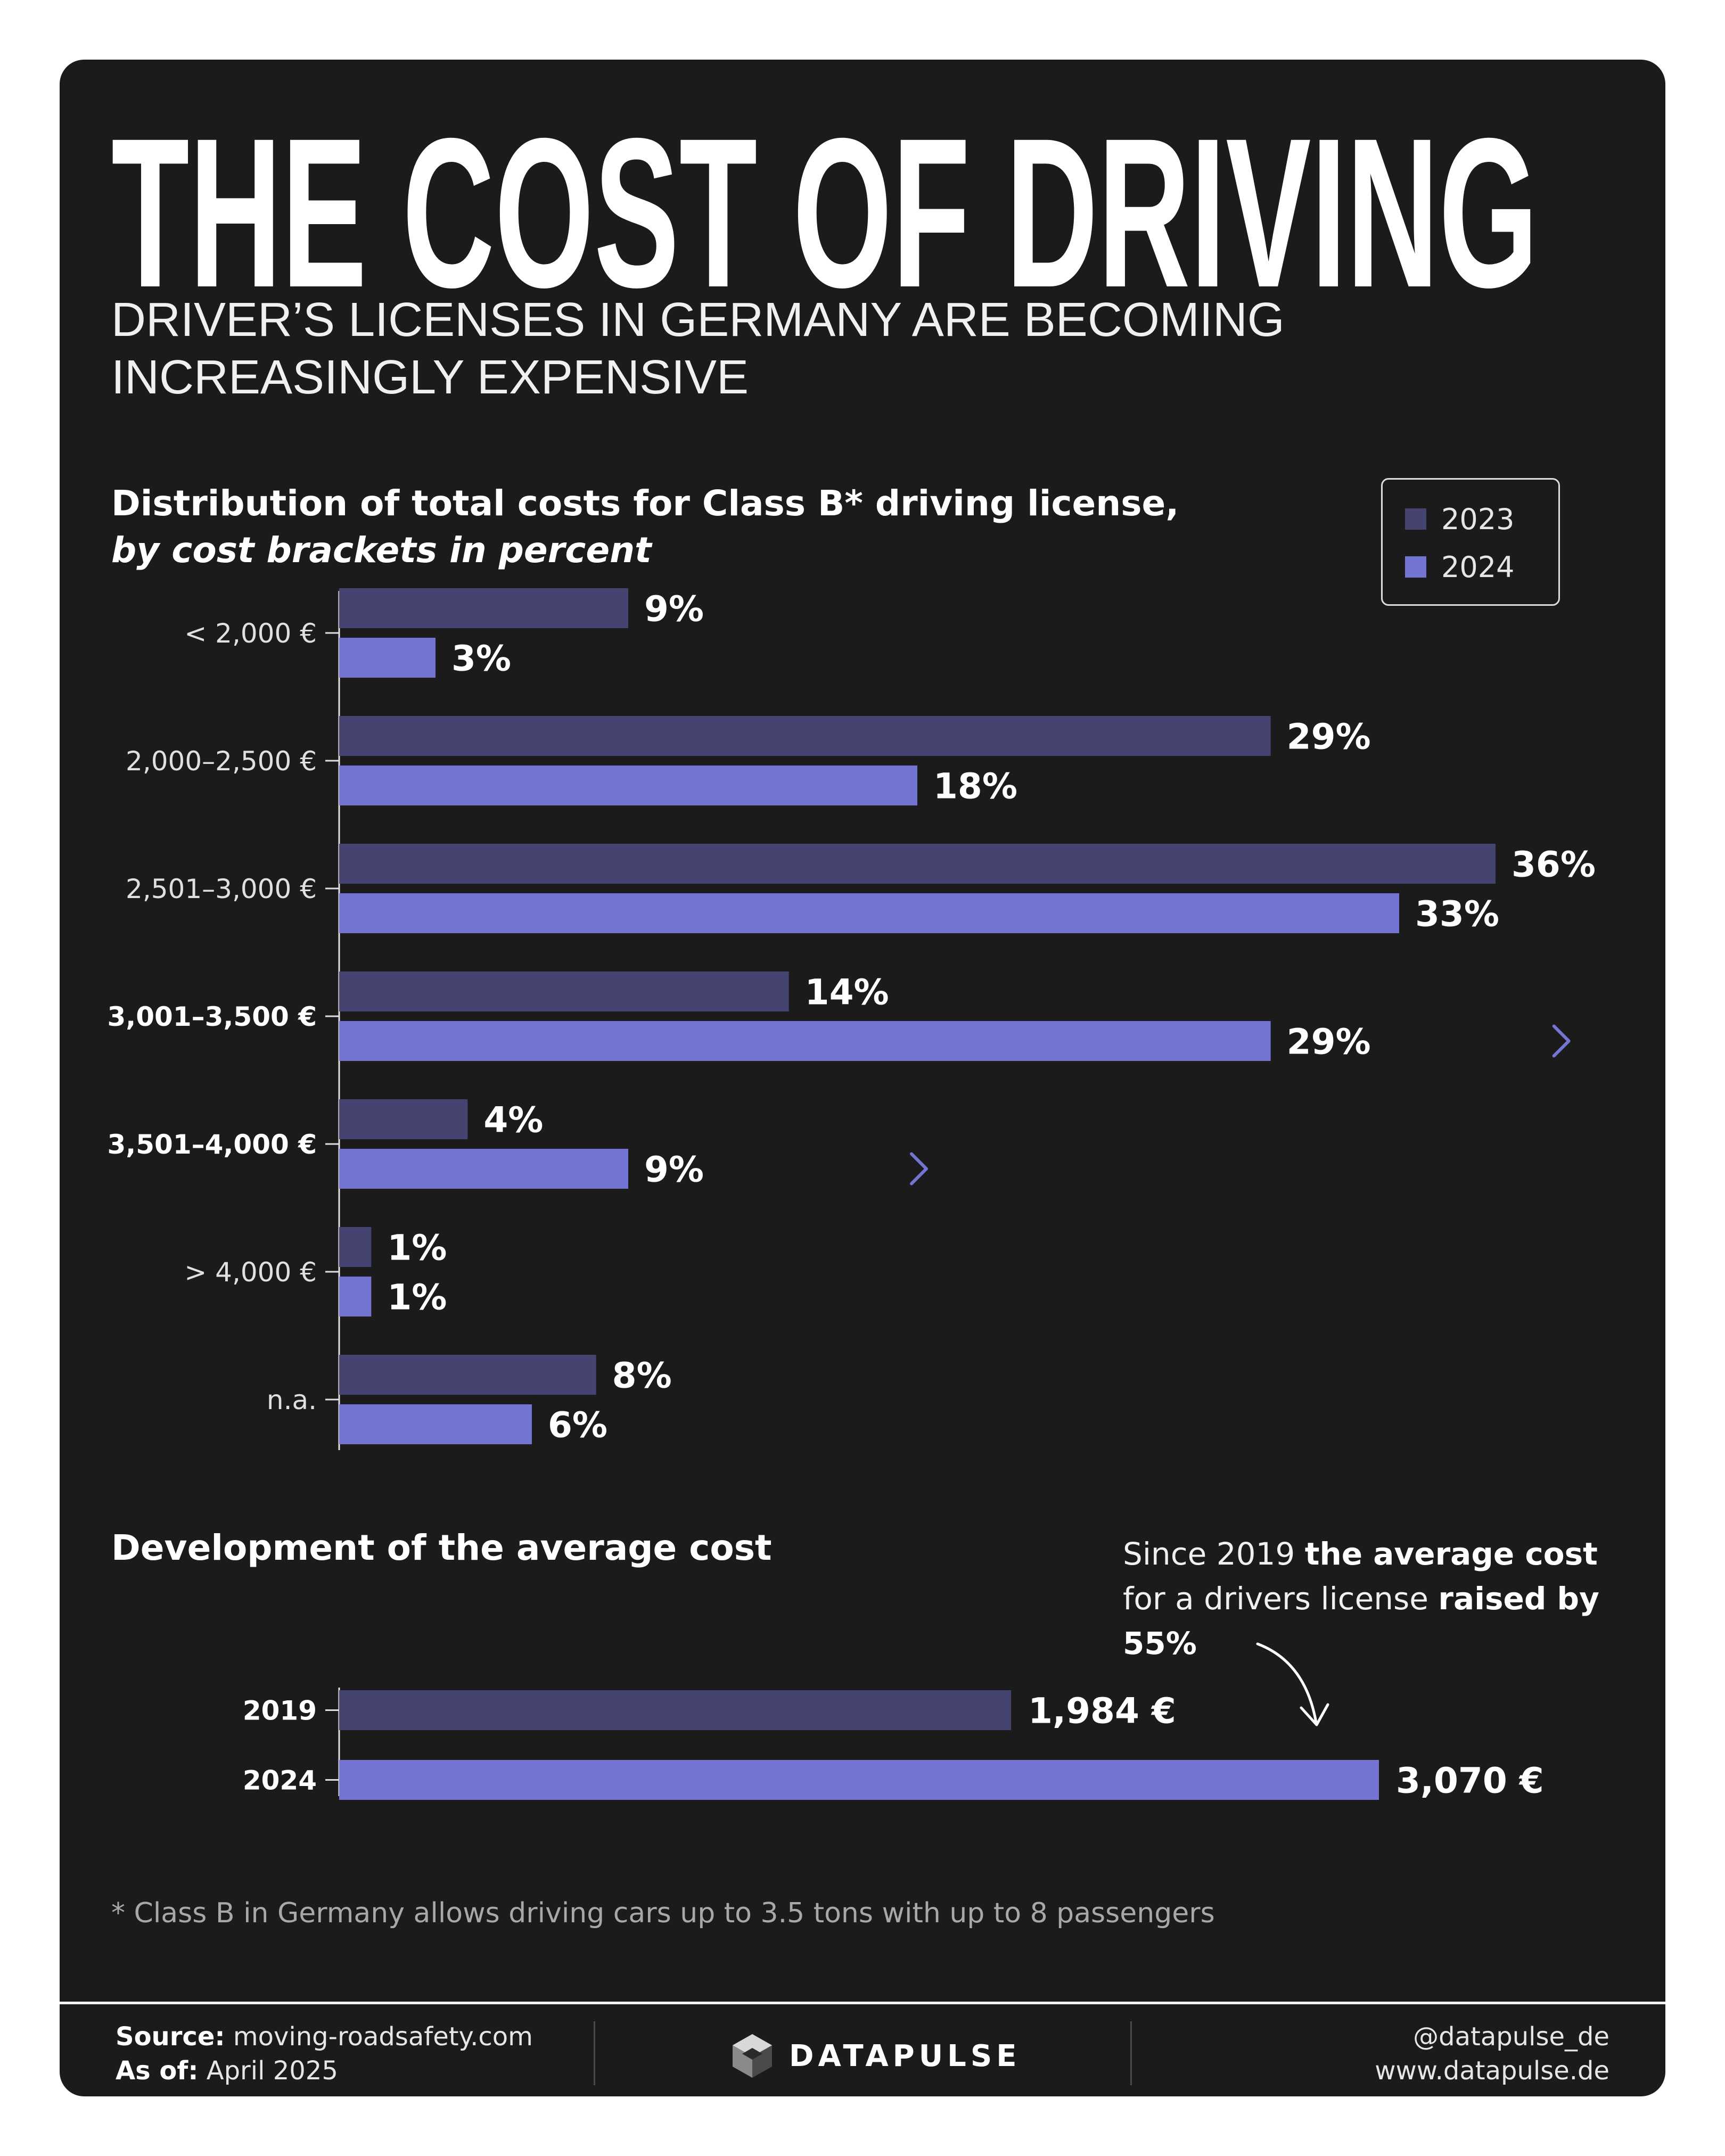  What do you see at coordinates (170, 2037) in the screenshot?
I see `source-label: Source:` at bounding box center [170, 2037].